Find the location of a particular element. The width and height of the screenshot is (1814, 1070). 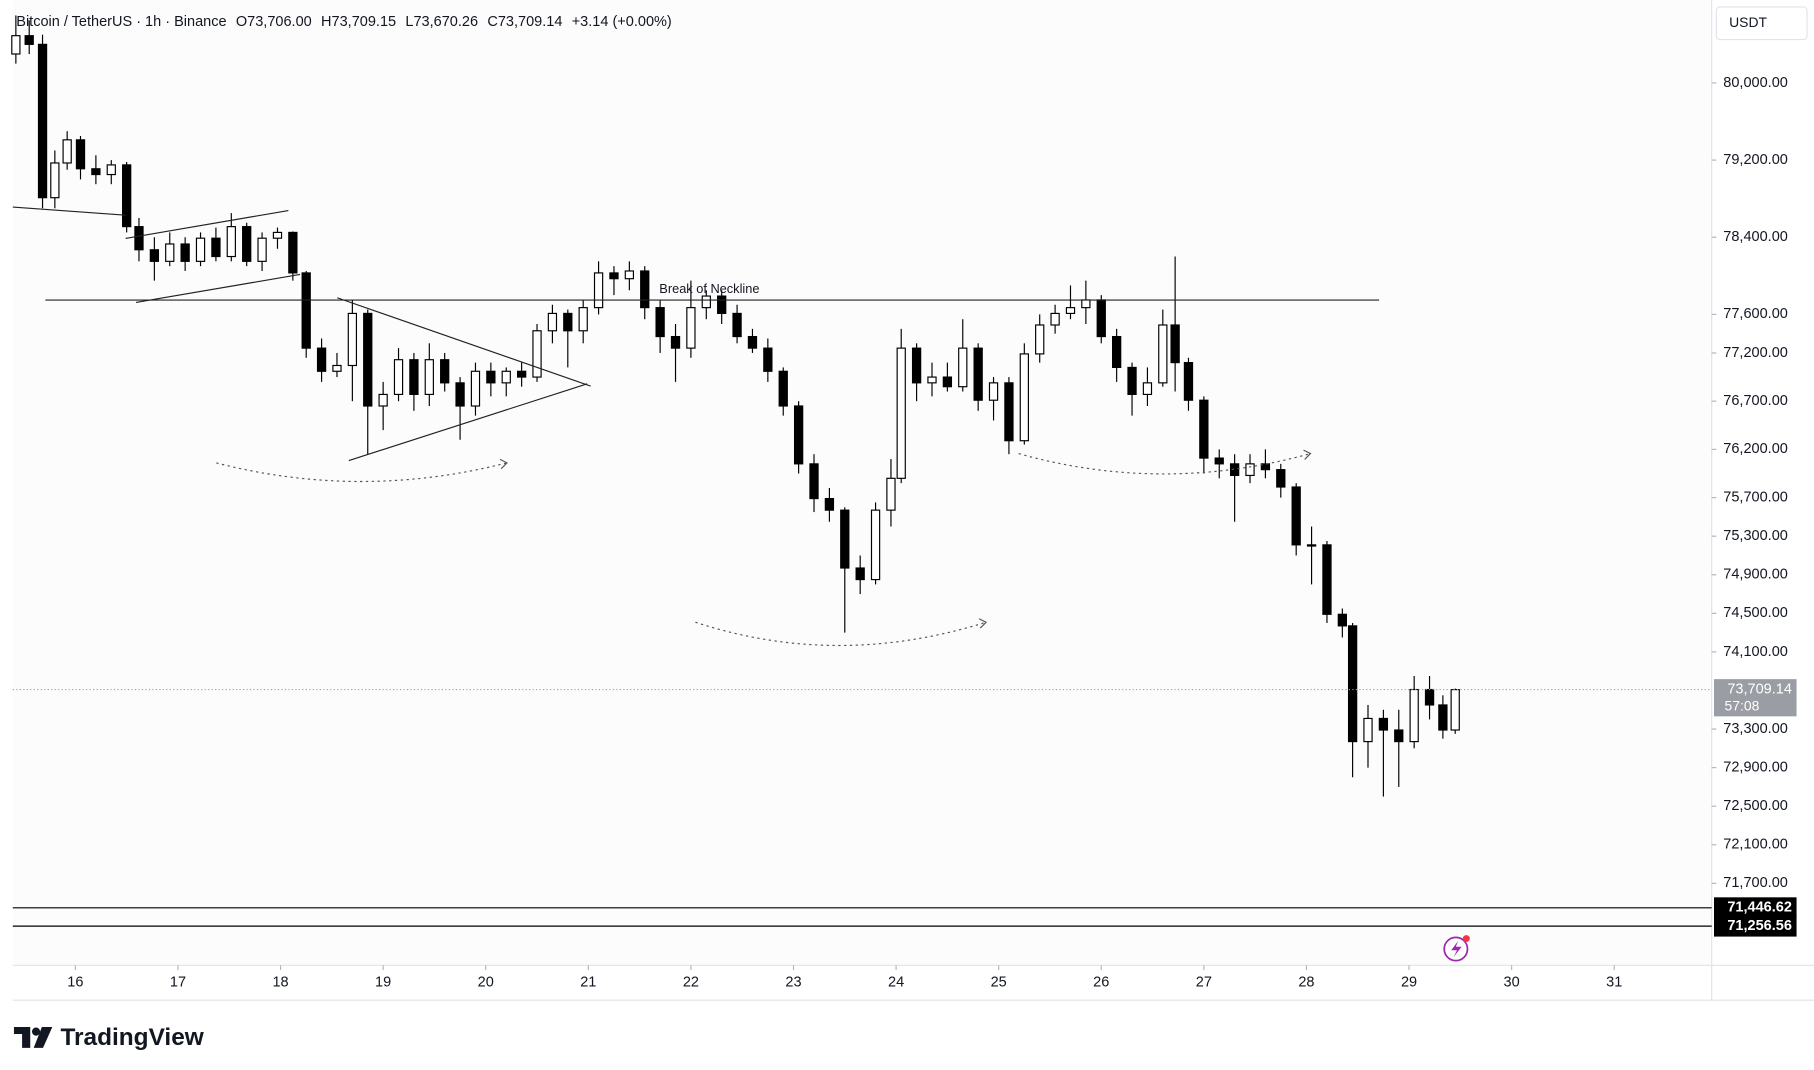

x-tick-label: 18 is located at coordinates (280, 983).